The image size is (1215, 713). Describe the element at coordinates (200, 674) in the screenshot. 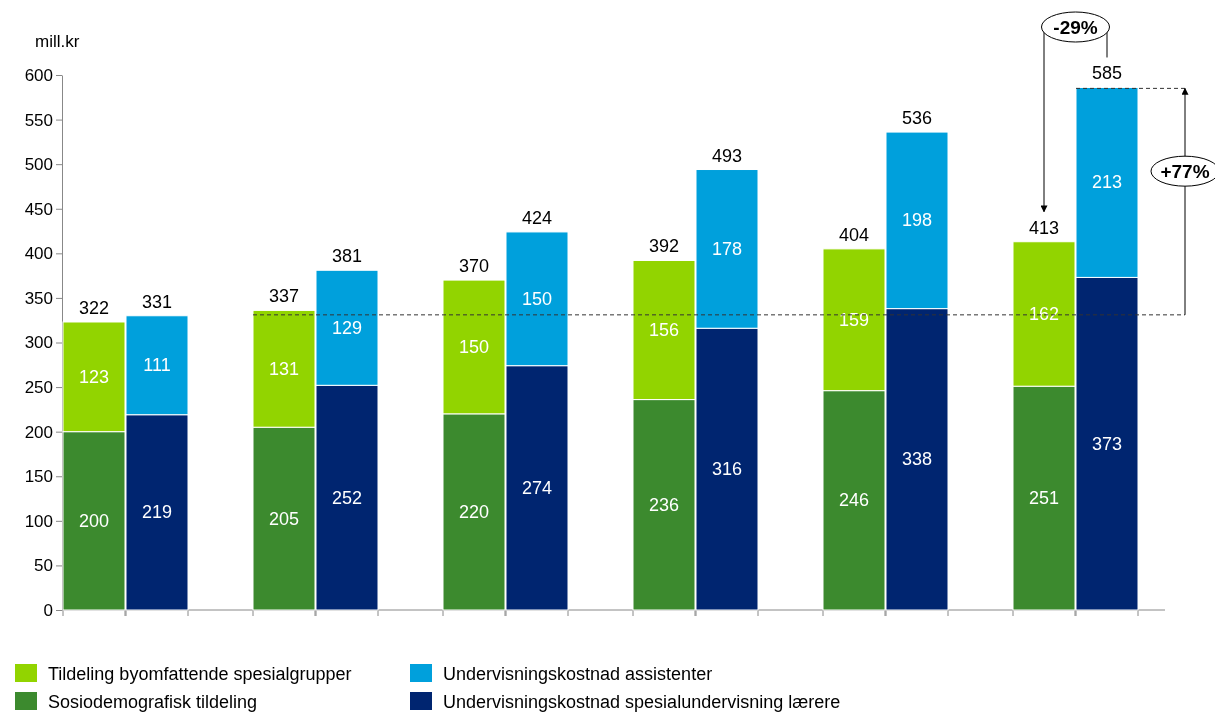

I see `legend-label: Tildeling byomfattende spesialgrupper` at that location.